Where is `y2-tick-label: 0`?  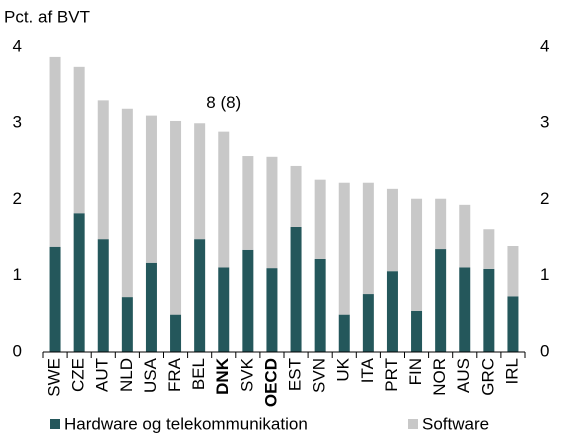
y2-tick-label: 0 is located at coordinates (544, 350).